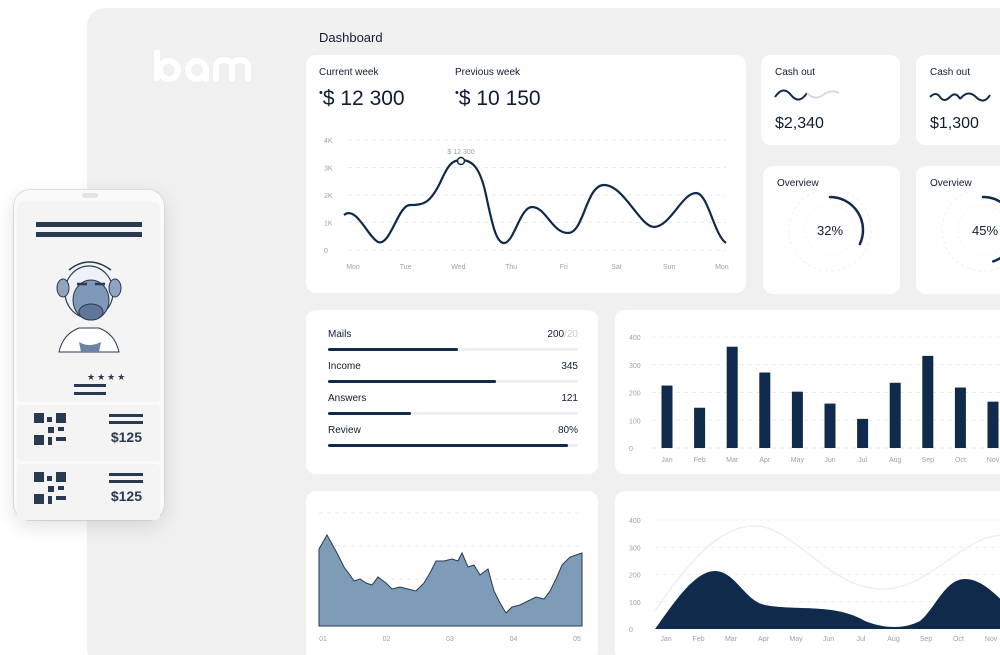 This screenshot has height=655, width=1000. I want to click on x-tick-label: Fri, so click(564, 267).